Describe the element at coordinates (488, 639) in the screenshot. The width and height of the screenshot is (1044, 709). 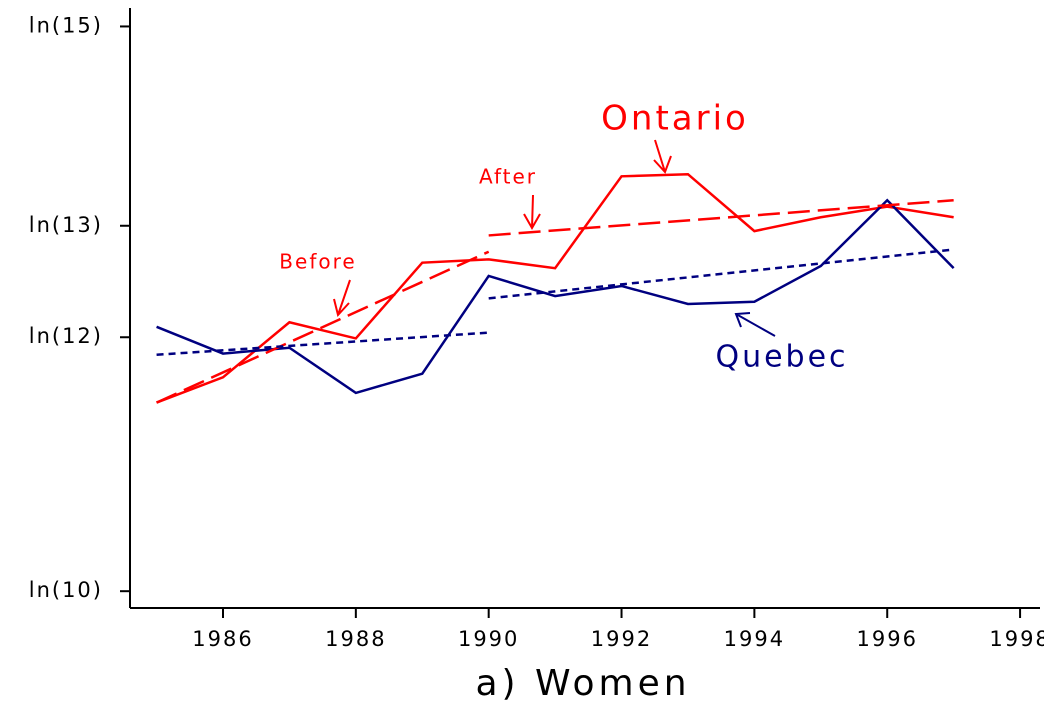
I see `x-tick-label: 1990` at that location.